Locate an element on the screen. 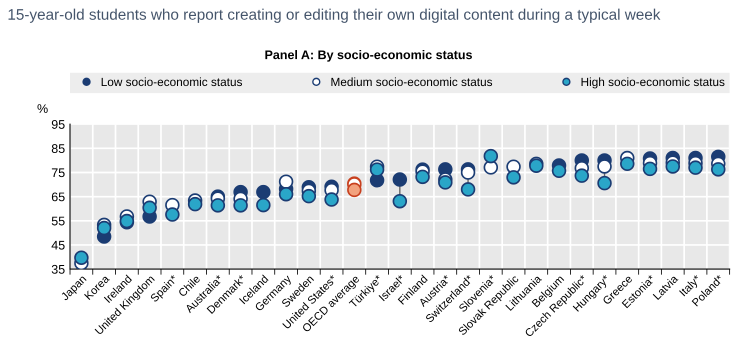  legend-label: Low socio-economic status is located at coordinates (172, 81).